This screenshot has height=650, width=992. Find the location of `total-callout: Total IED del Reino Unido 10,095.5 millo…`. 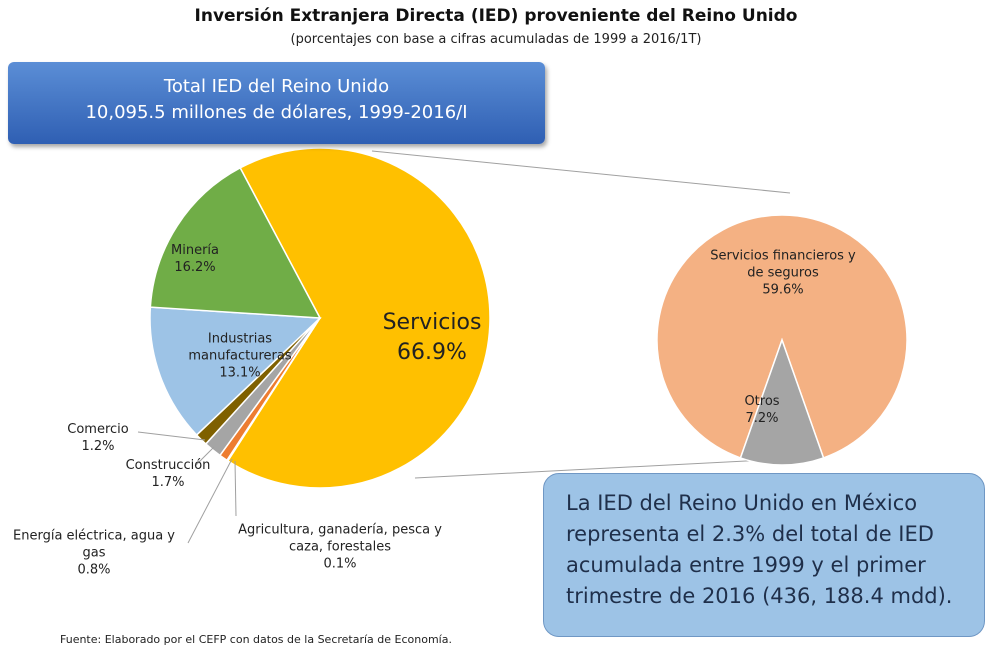

total-callout: Total IED del Reino Unido 10,095.5 millo… is located at coordinates (276, 103).